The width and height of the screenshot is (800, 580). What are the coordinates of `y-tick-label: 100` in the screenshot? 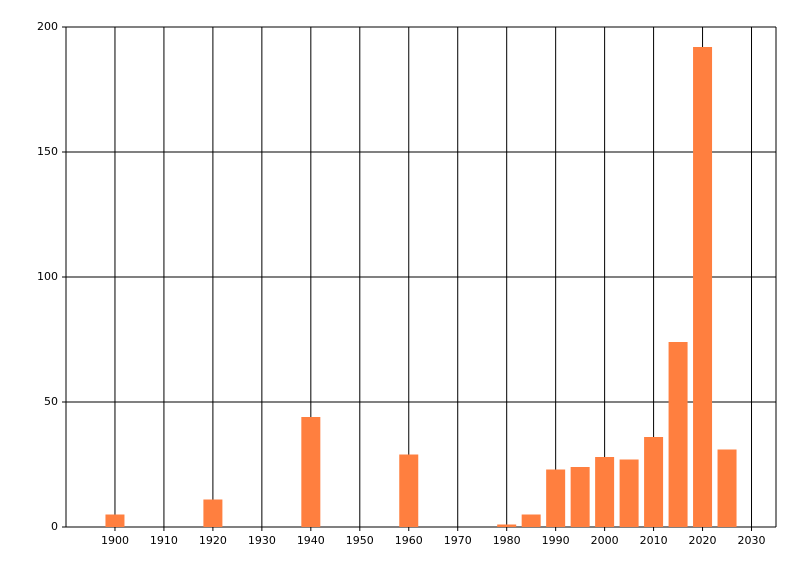 It's located at (47, 276).